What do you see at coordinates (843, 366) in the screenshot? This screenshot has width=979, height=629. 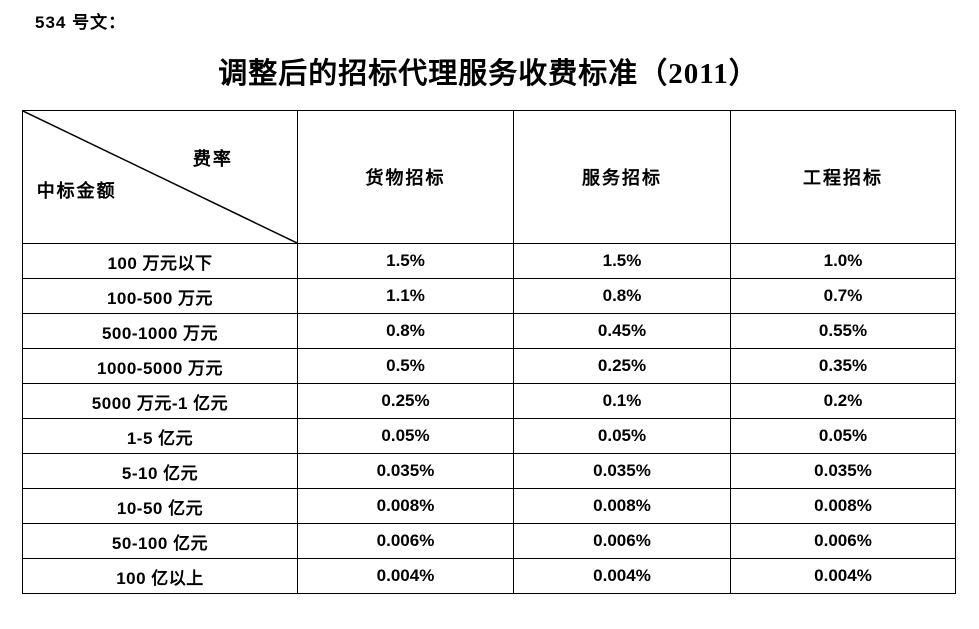 I see `rate-value-cell: 0.35%` at bounding box center [843, 366].